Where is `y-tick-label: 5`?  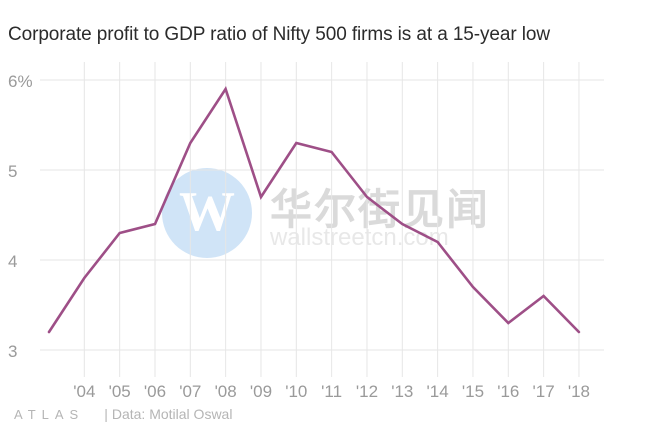
y-tick-label: 5 is located at coordinates (12, 171).